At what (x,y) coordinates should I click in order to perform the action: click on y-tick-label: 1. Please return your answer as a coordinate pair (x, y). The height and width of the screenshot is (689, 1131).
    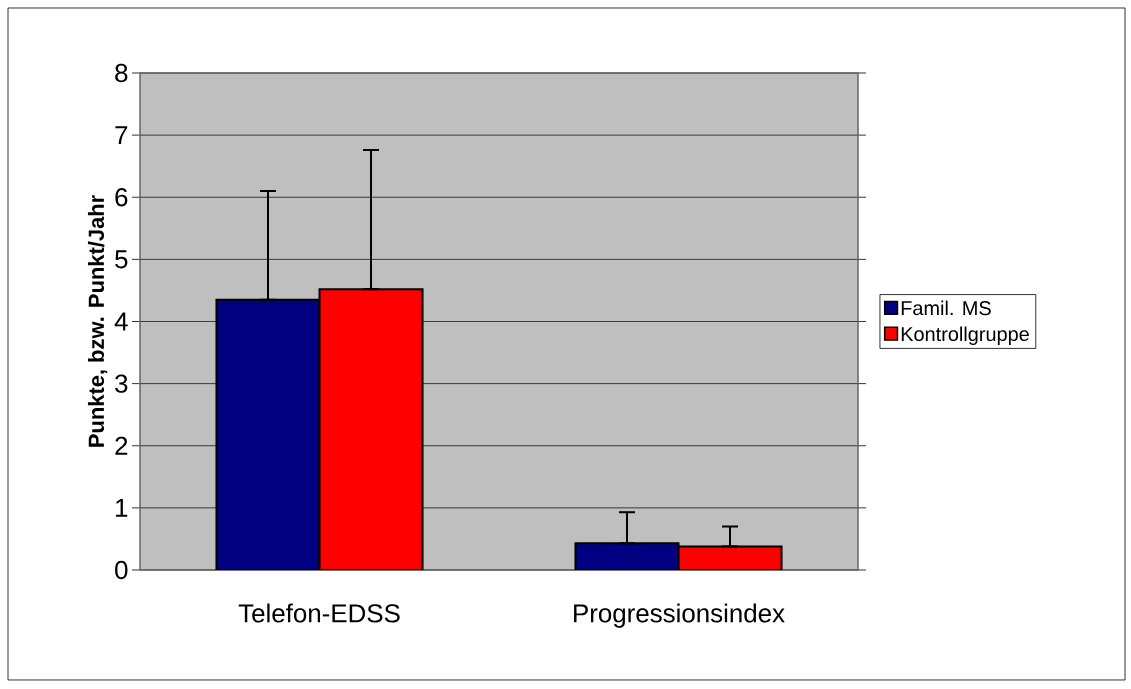
    Looking at the image, I should click on (122, 507).